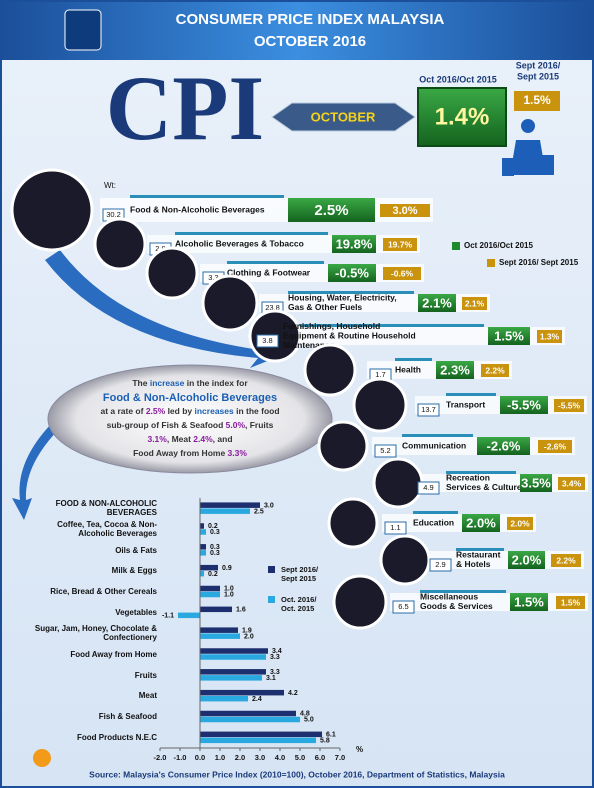 The width and height of the screenshot is (594, 788). I want to click on weight: 2.9, so click(160, 248).